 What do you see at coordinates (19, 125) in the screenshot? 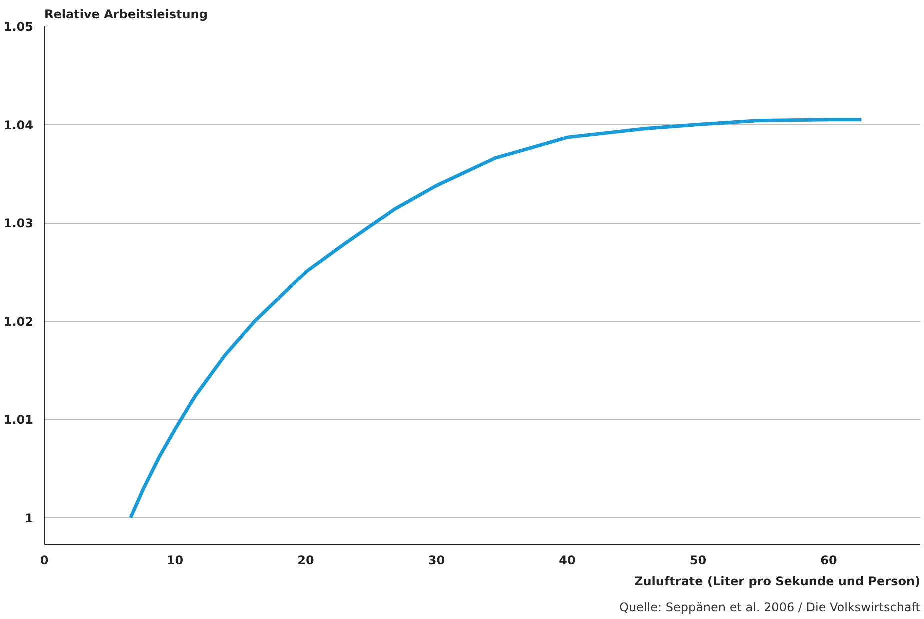
I see `y-tick-label: 1.04` at bounding box center [19, 125].